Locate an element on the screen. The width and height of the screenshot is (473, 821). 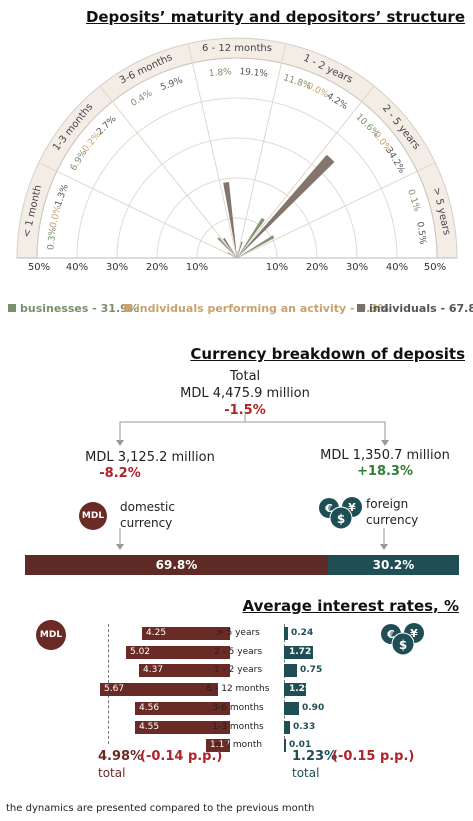
foreign-change: +18.3% is located at coordinates (385, 471).